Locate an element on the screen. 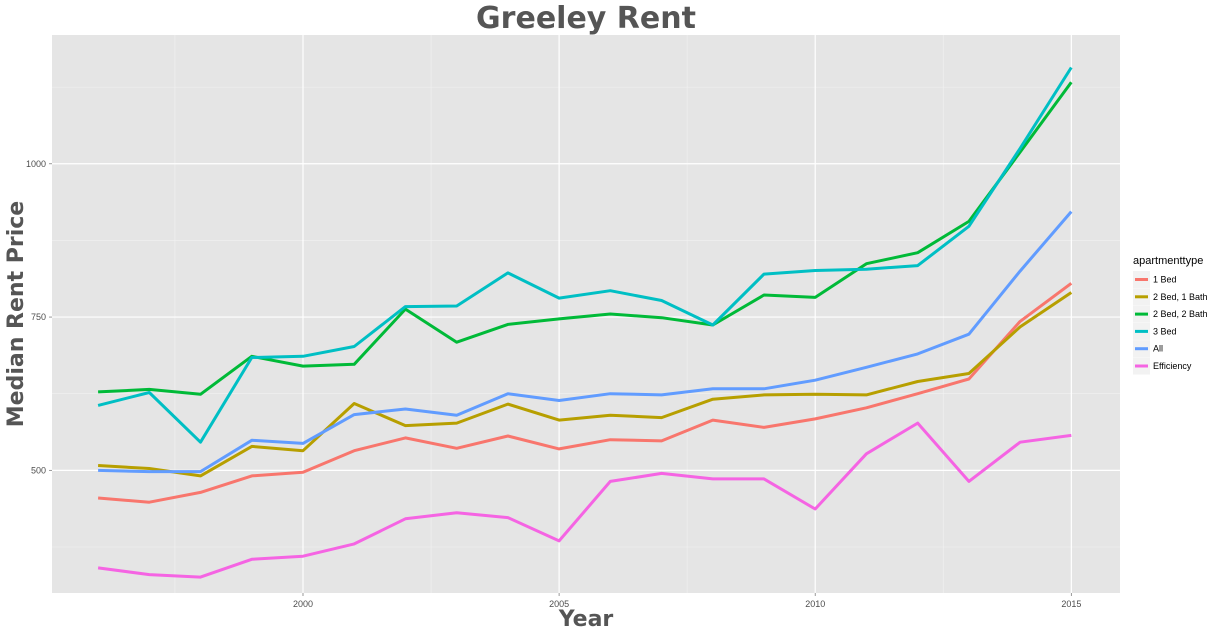 This screenshot has width=1224, height=638. x-tick-label: 2000 is located at coordinates (303, 604).